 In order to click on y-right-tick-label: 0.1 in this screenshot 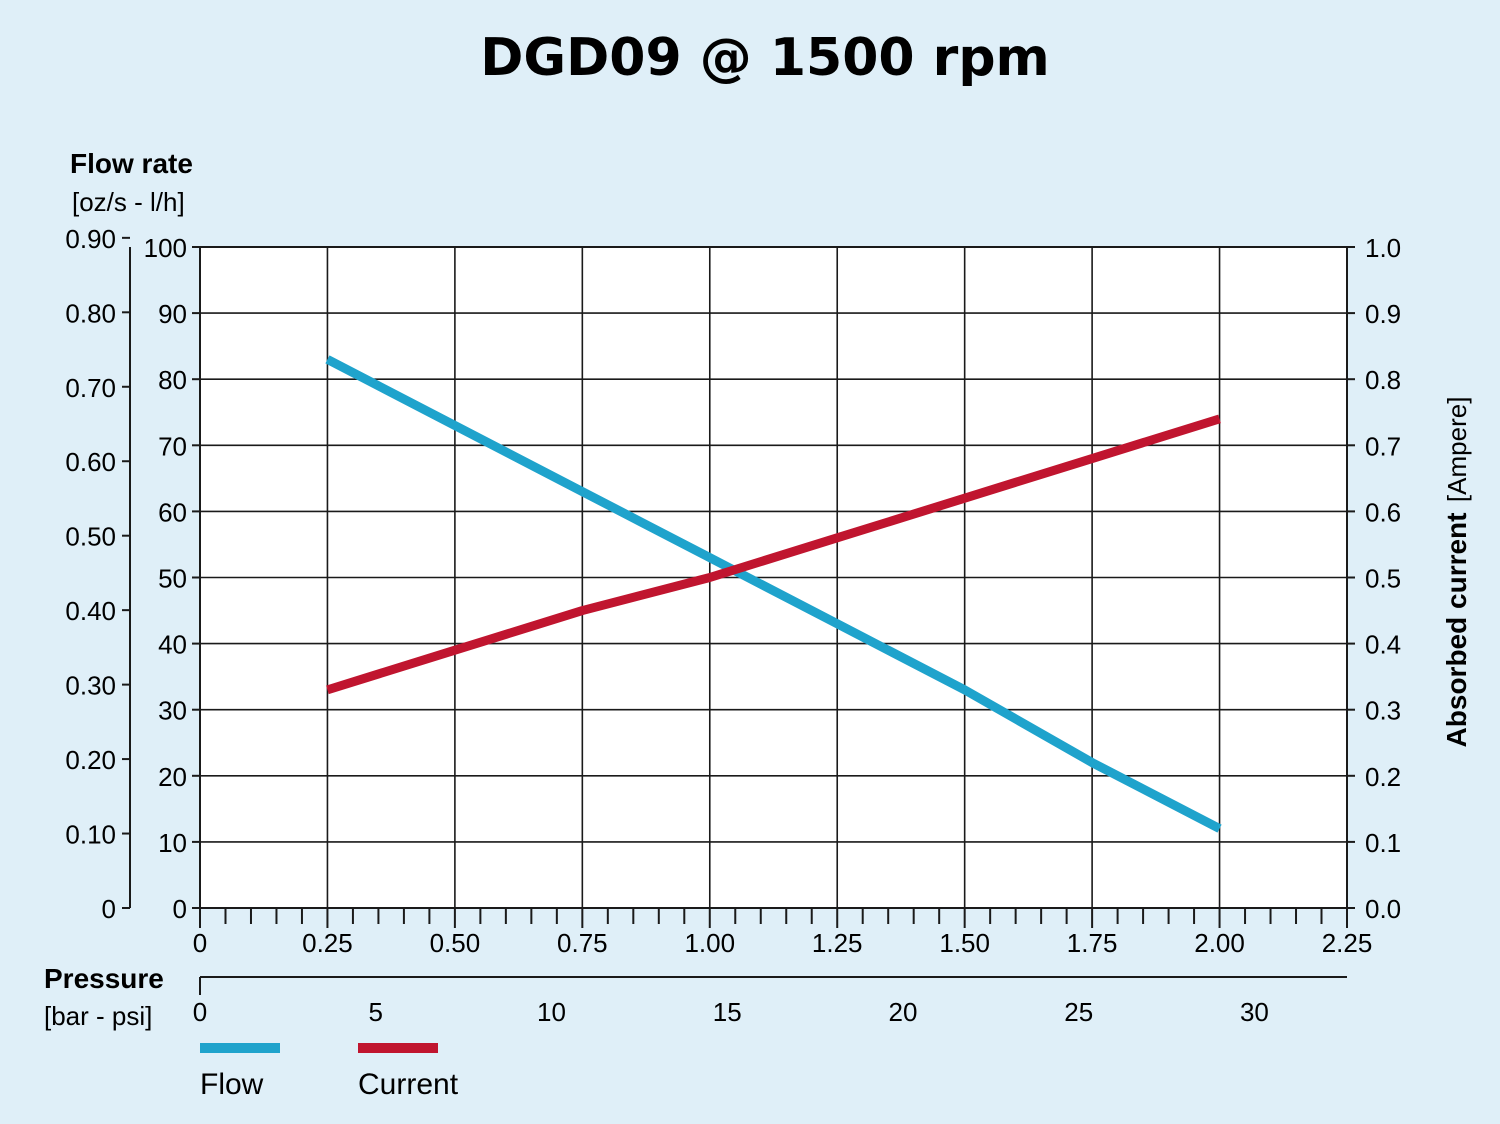, I will do `click(1383, 843)`.